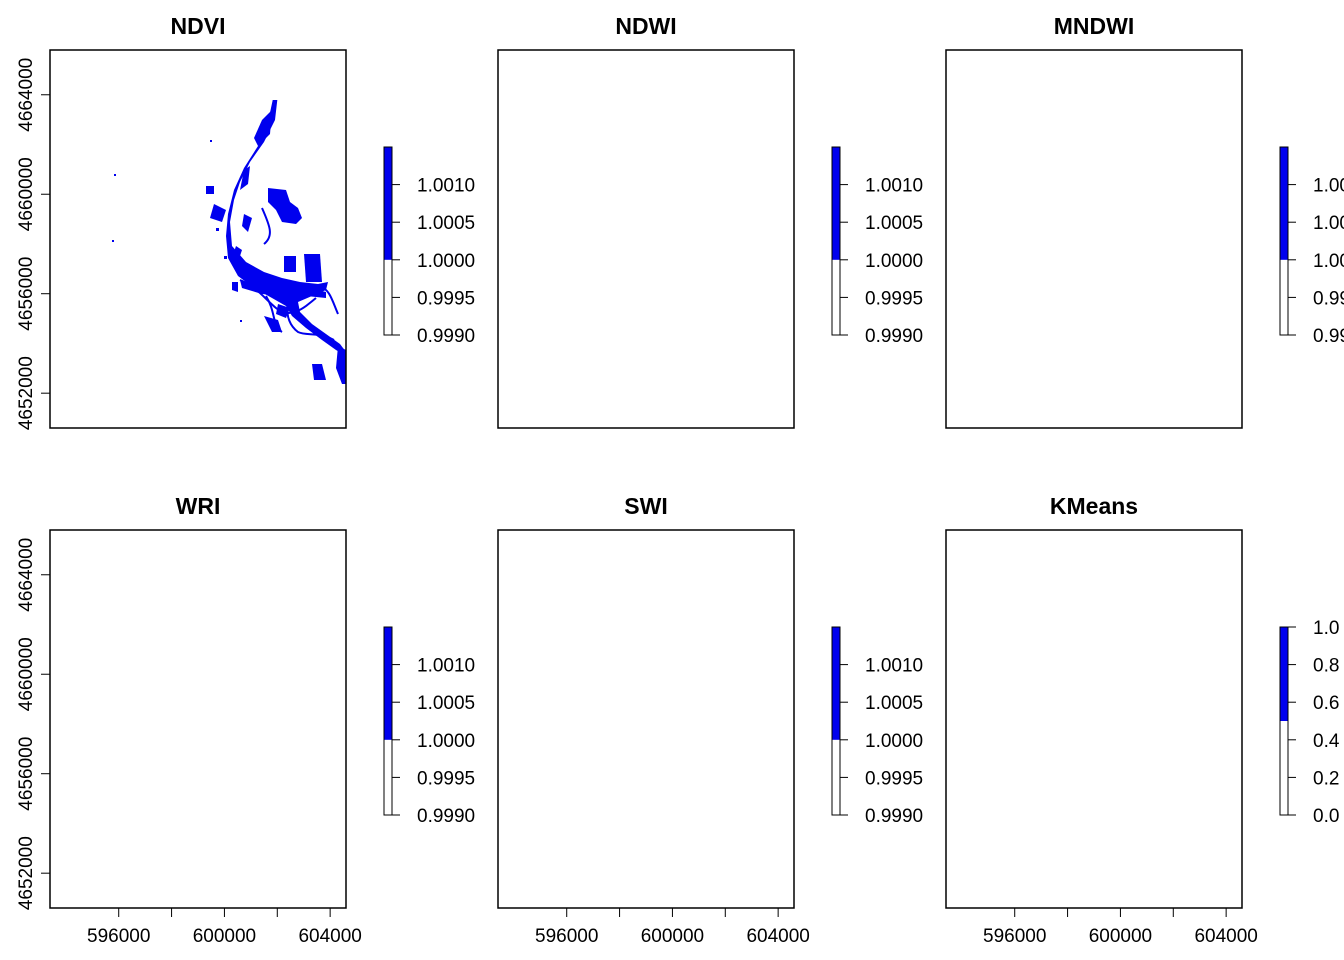 The height and width of the screenshot is (960, 1344). I want to click on panel-kmeans: KMeans, so click(1142, 720).